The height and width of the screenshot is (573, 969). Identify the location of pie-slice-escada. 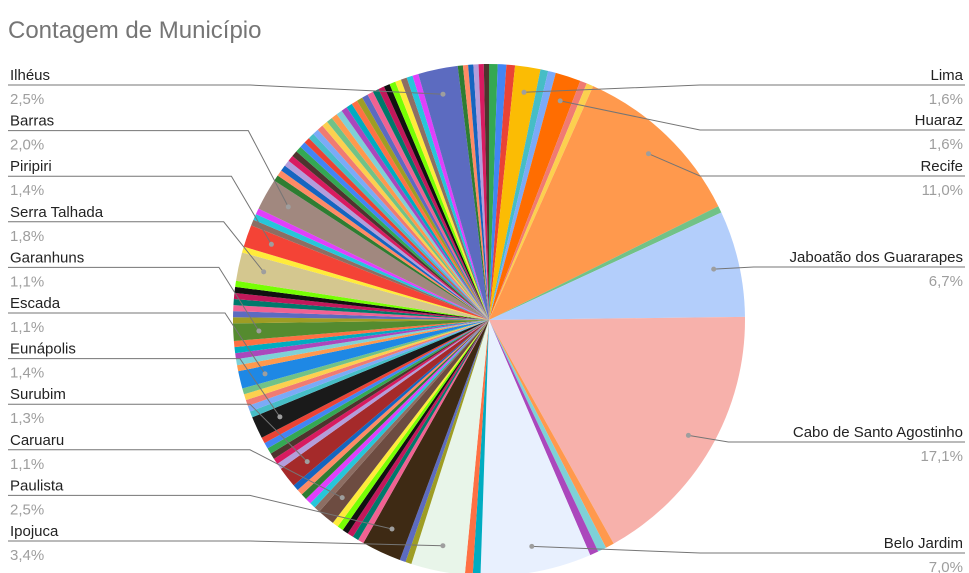
(363, 354).